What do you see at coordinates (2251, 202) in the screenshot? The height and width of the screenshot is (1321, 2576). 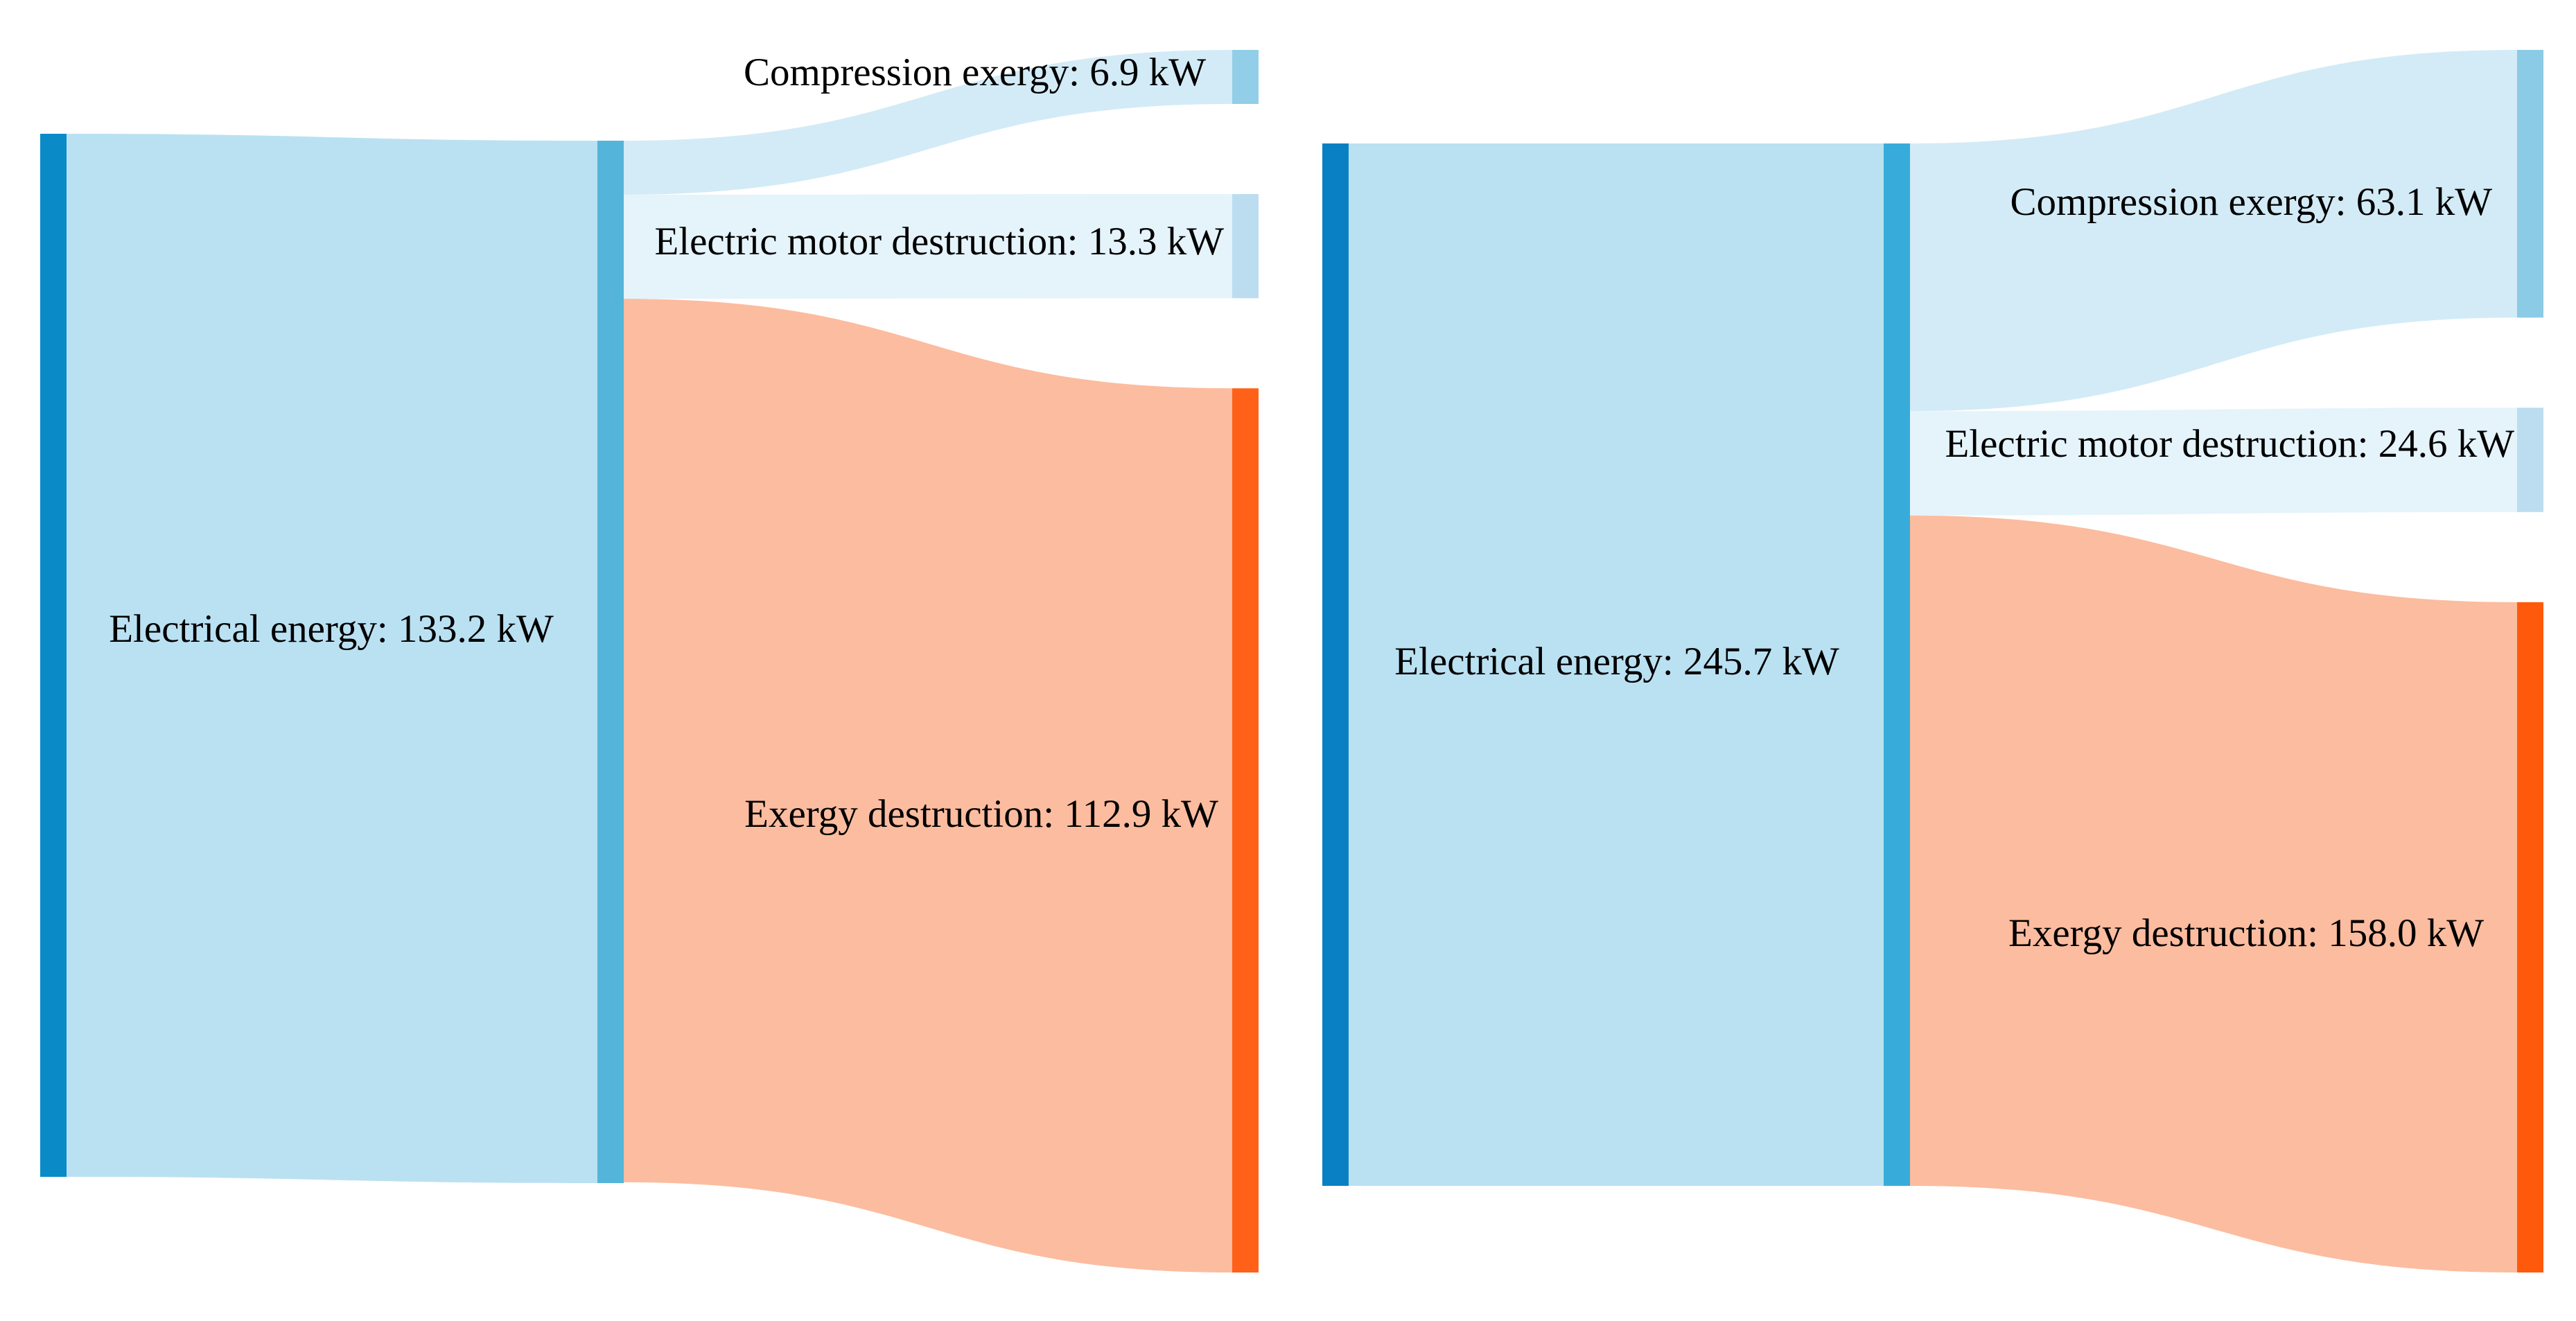 I see `label-compression: Compression exergy: 63.1 kW` at bounding box center [2251, 202].